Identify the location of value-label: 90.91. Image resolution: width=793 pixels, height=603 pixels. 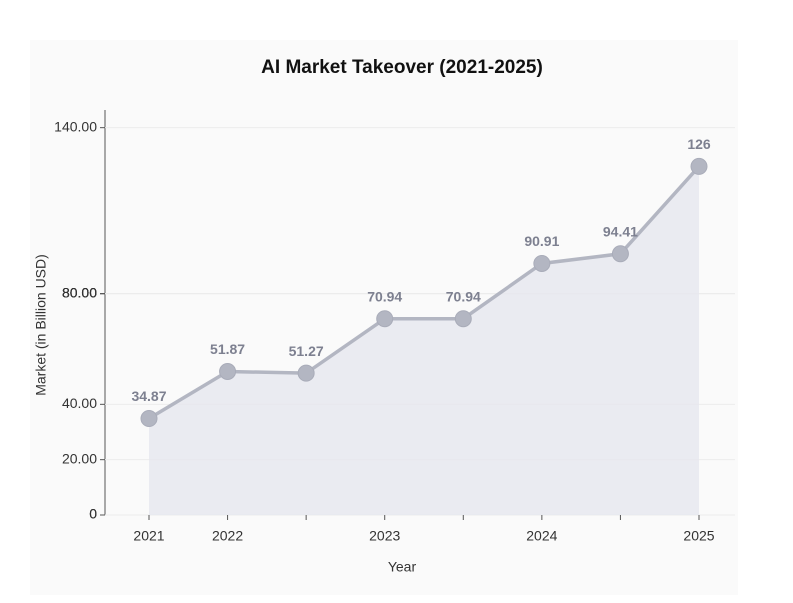
(541, 241).